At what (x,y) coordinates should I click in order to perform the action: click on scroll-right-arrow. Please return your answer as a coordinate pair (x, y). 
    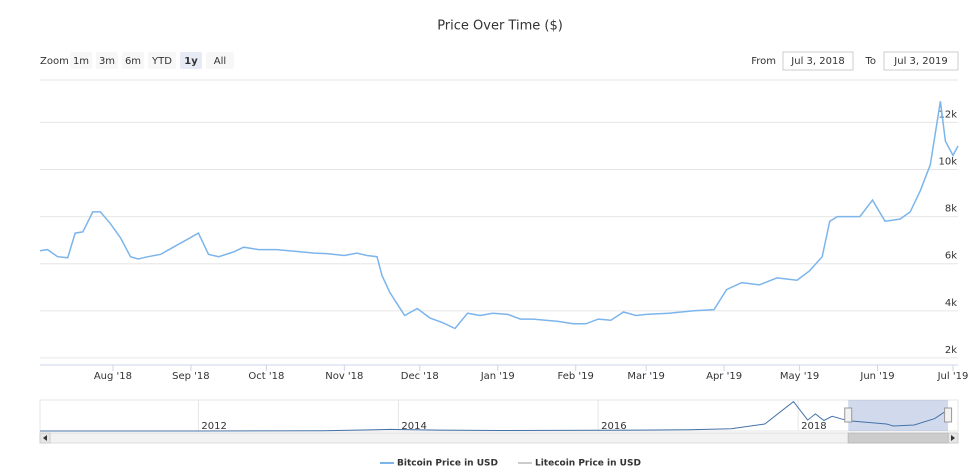
    Looking at the image, I should click on (953, 438).